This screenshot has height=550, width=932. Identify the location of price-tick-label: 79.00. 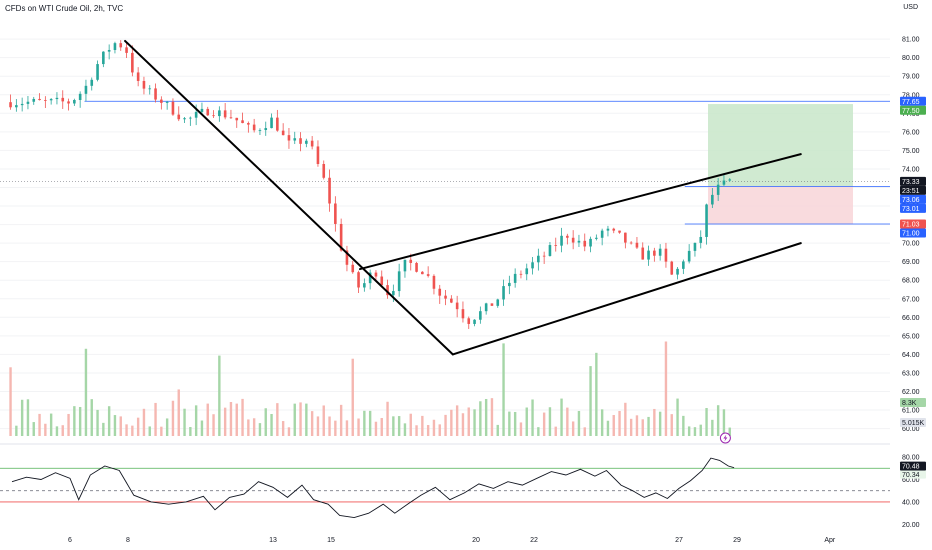
(911, 77).